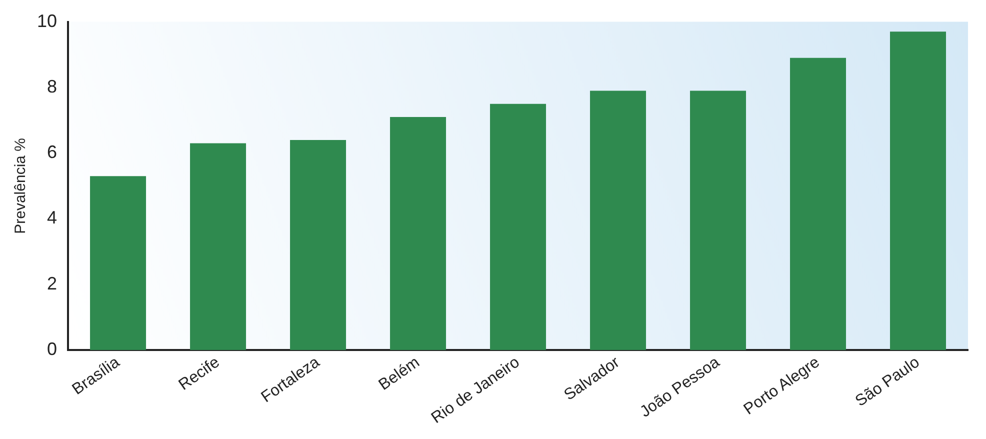 This screenshot has height=439, width=986. I want to click on y-tick-label: 8, so click(52, 86).